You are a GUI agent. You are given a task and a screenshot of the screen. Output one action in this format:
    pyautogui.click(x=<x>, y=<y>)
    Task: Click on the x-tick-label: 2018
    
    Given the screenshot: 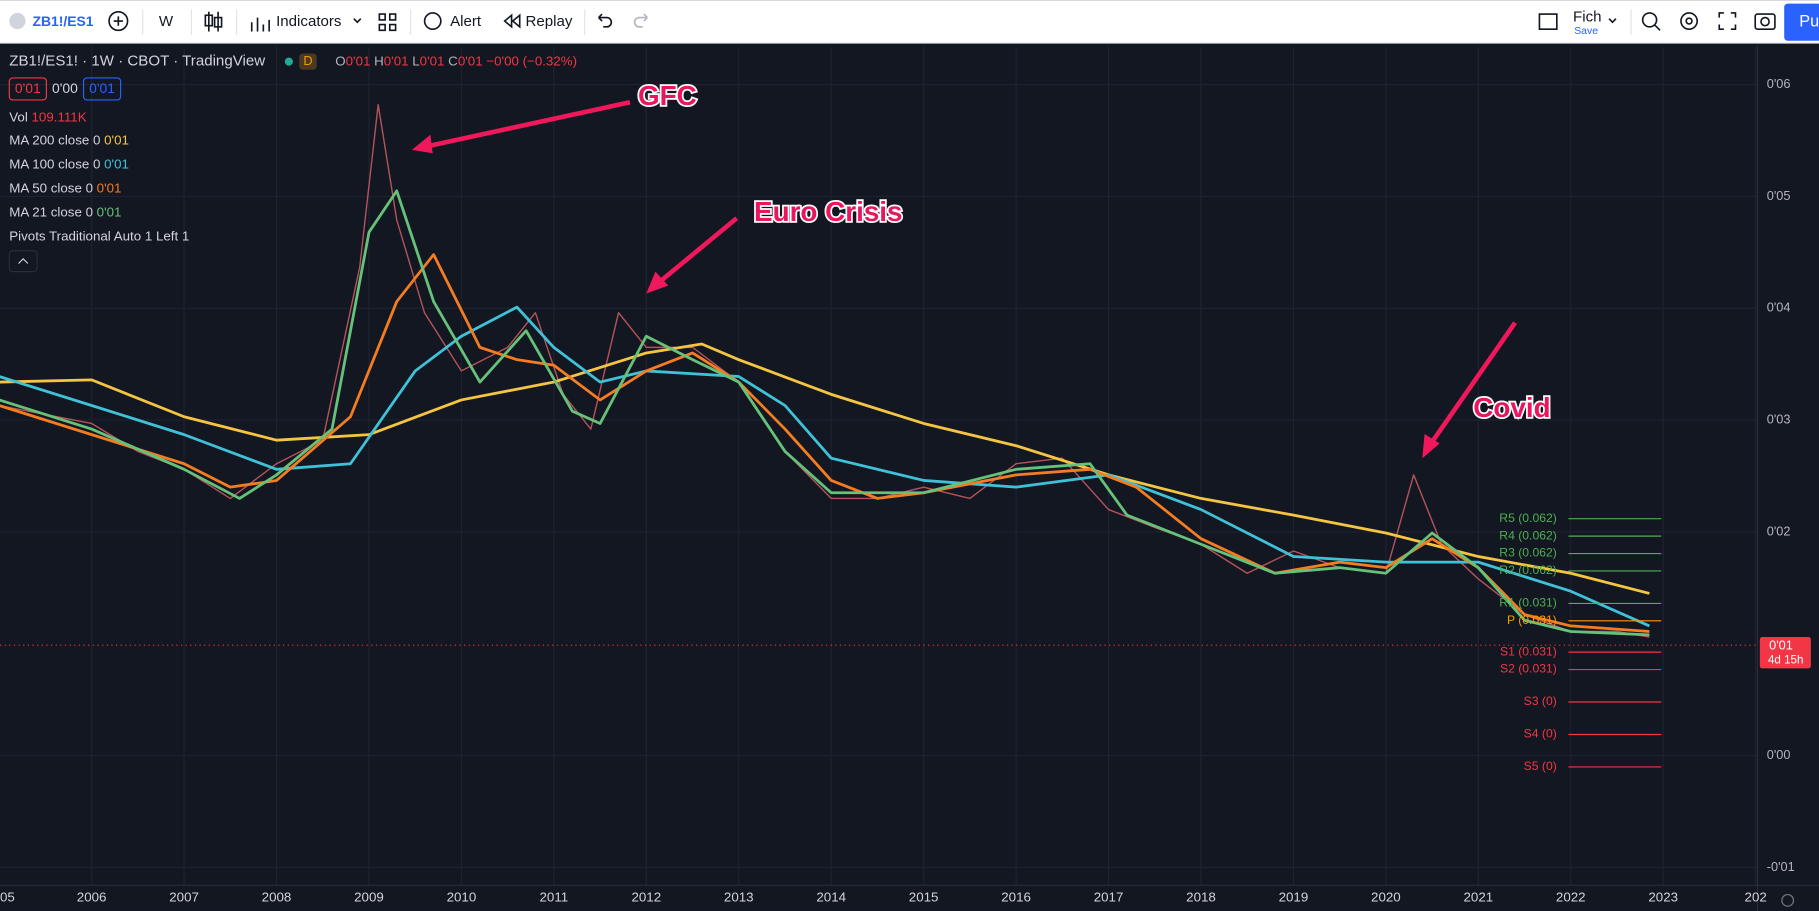 What is the action you would take?
    pyautogui.click(x=1201, y=897)
    